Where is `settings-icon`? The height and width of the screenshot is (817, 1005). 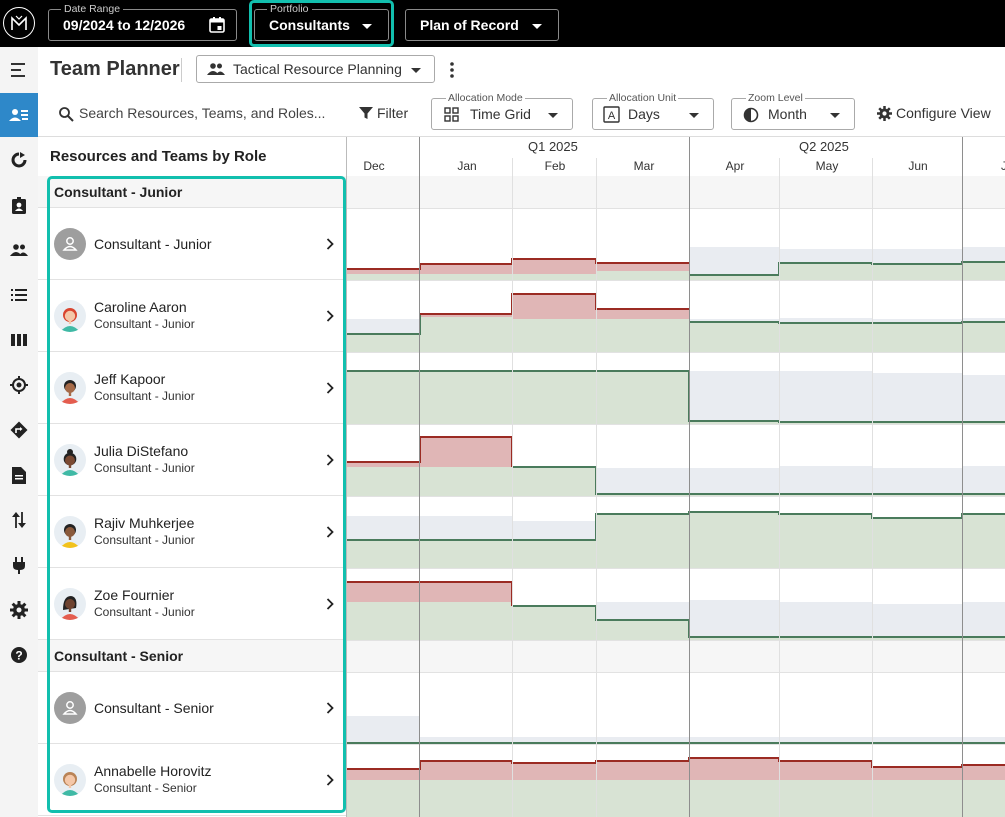 settings-icon is located at coordinates (19, 610).